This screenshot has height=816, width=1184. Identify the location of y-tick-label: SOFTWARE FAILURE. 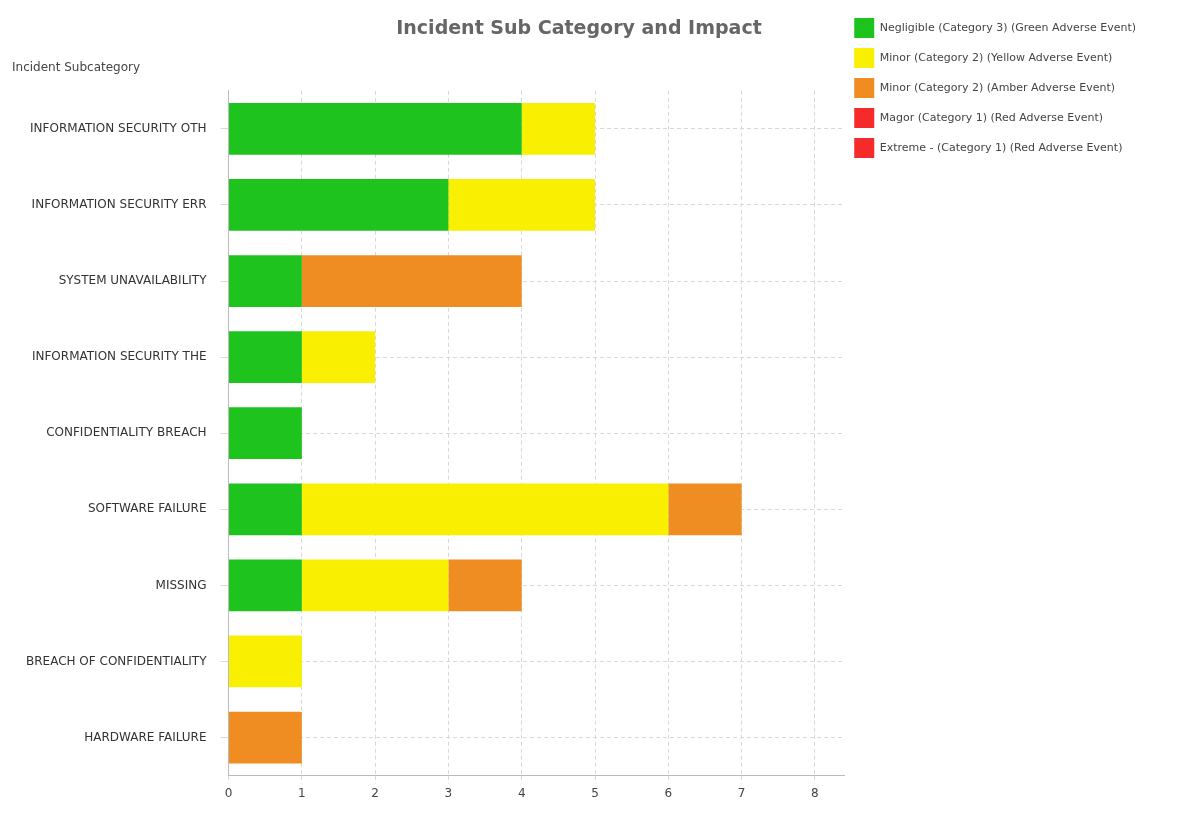
(147, 508).